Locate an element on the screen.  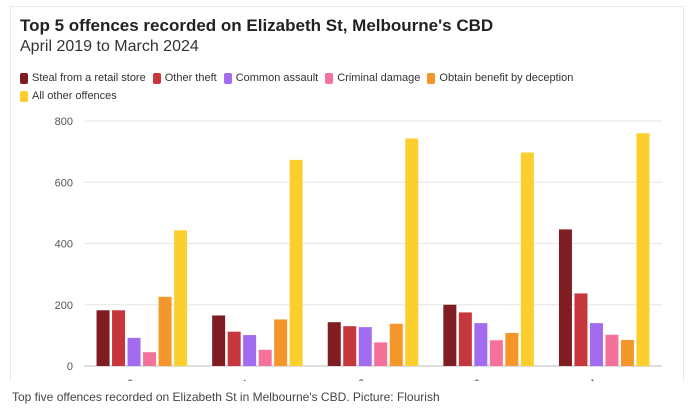
caption-background is located at coordinates (346, 396).